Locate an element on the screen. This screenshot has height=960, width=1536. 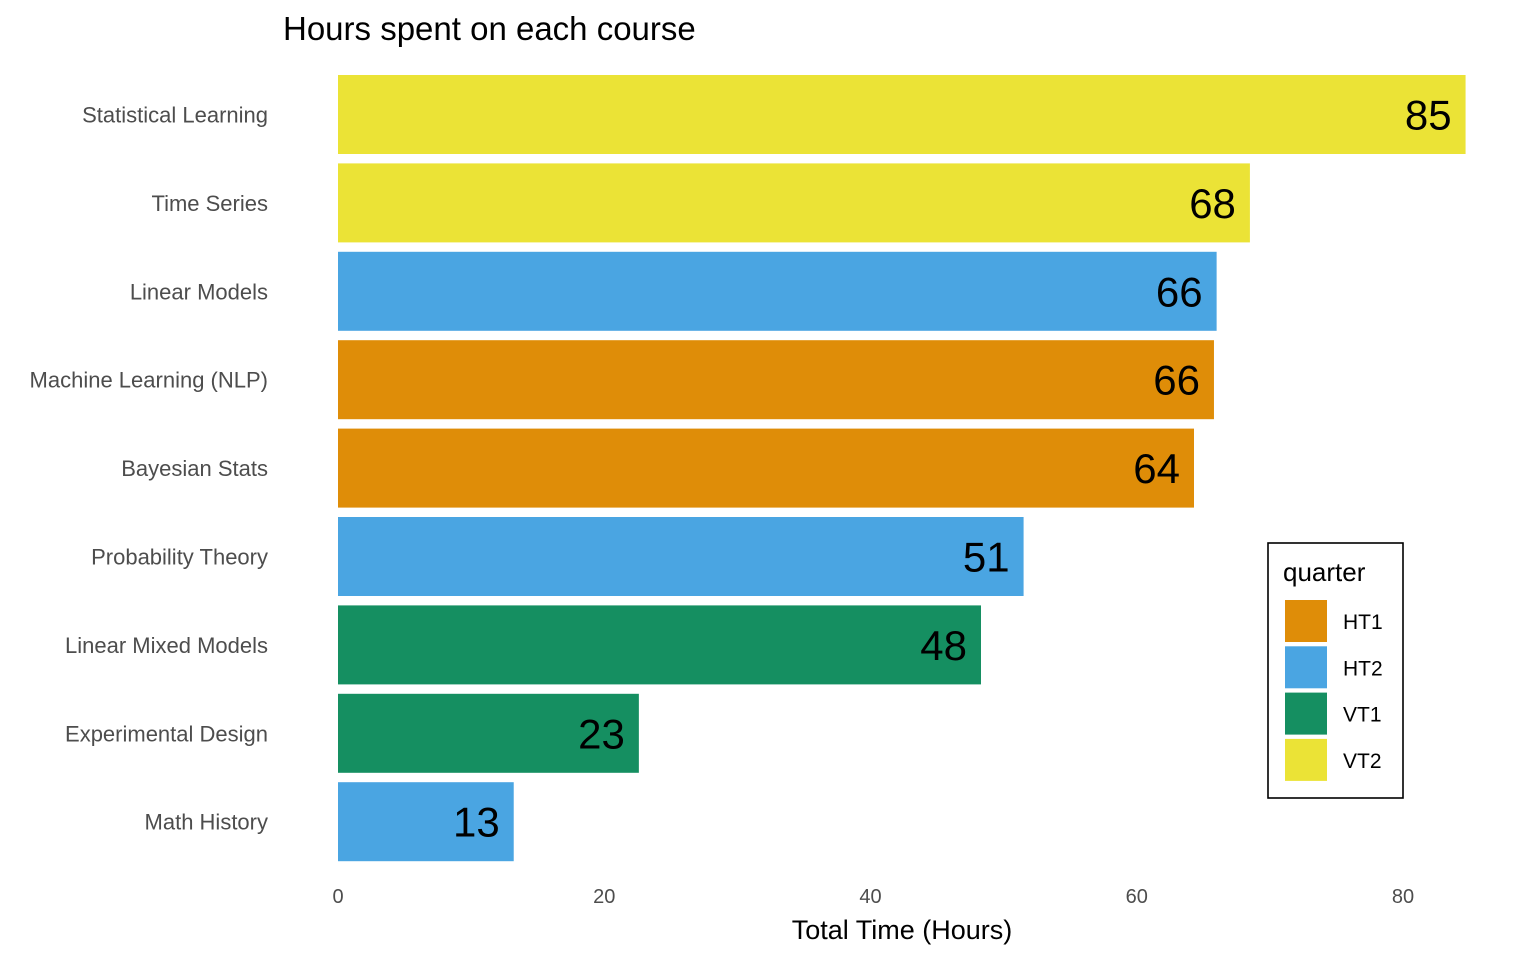
bar-value-experimental-design: 23 is located at coordinates (601, 733).